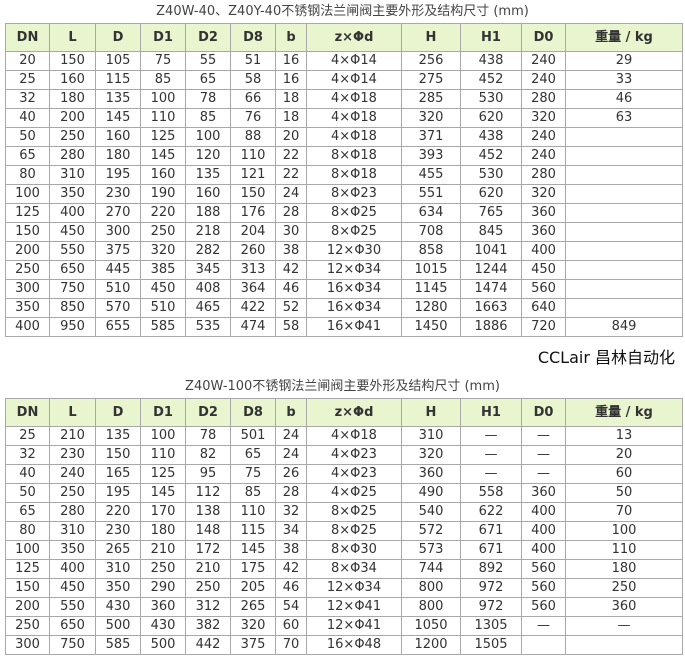  I want to click on table-cell: 188, so click(208, 213).